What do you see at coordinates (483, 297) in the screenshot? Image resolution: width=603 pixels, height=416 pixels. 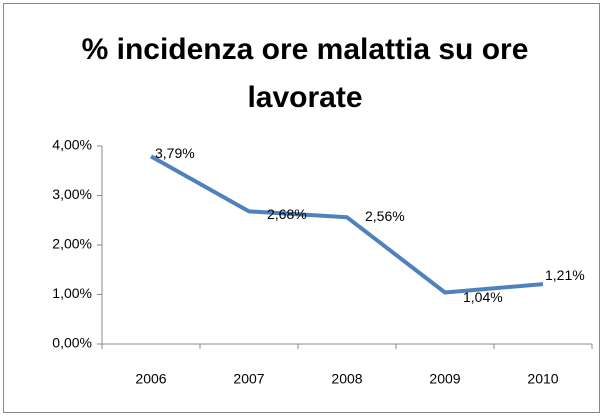 I see `data-label: 1,04%` at bounding box center [483, 297].